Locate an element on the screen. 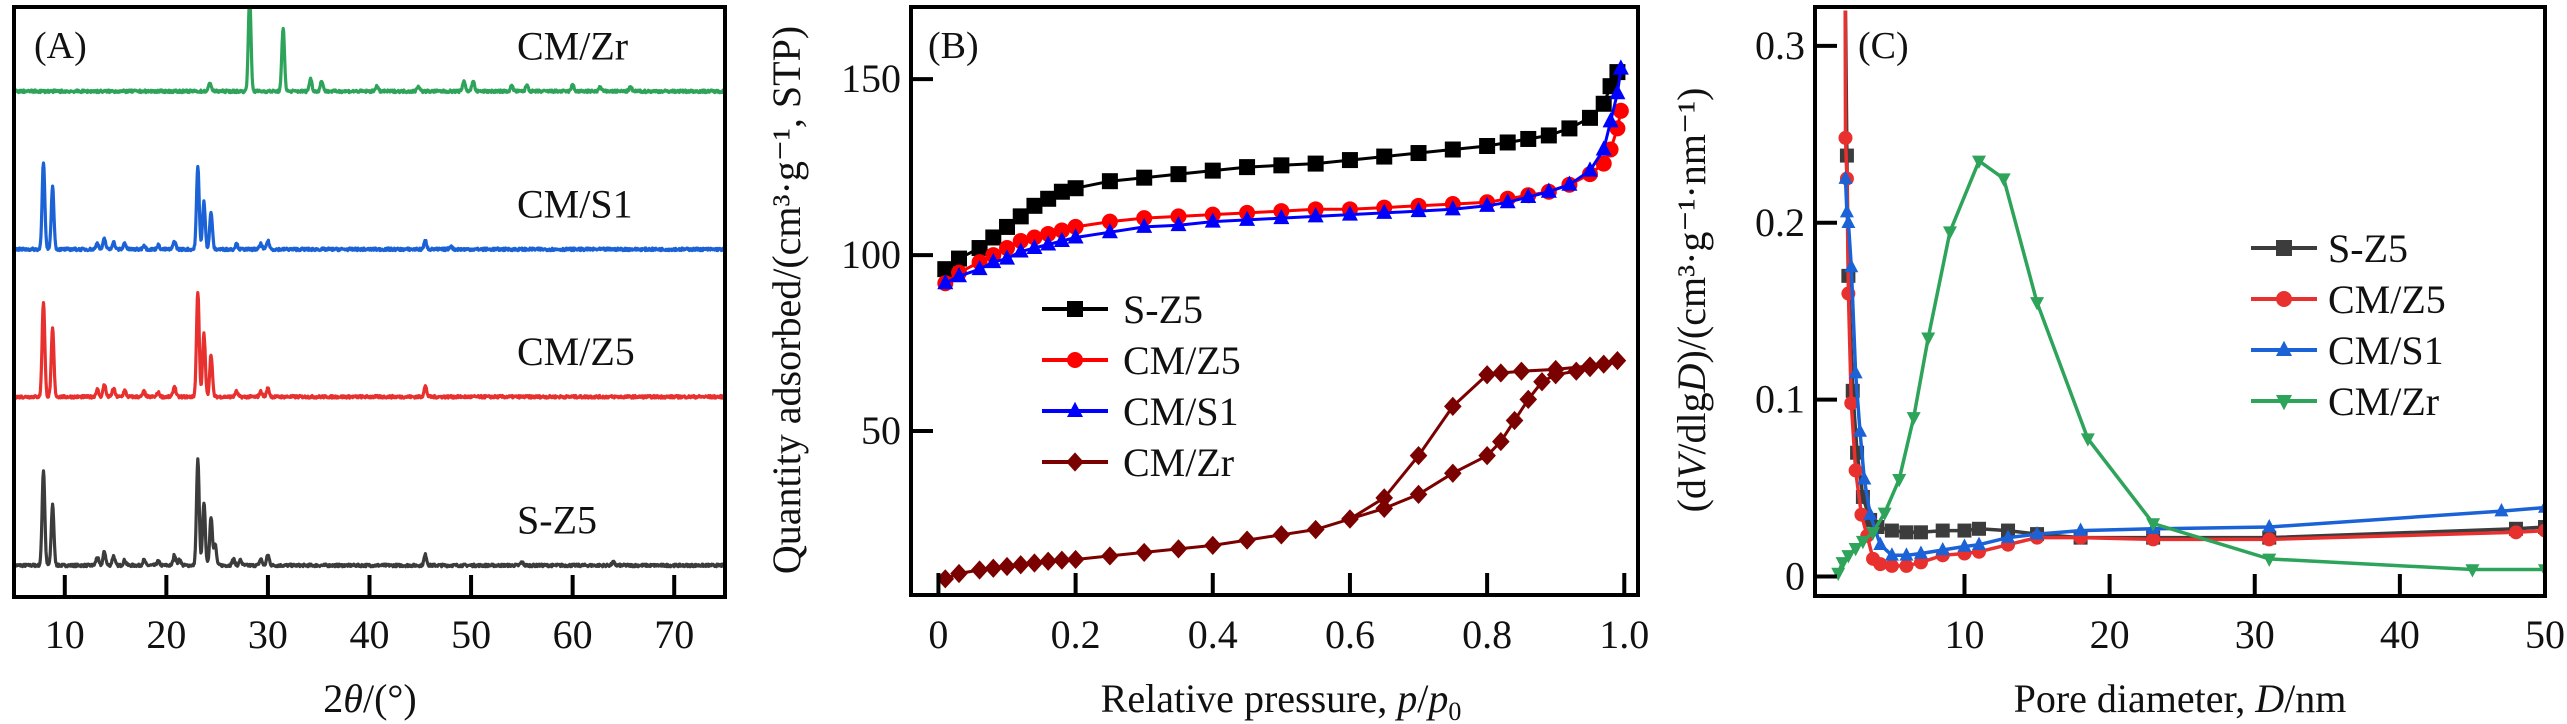 This screenshot has width=2567, height=724. y-title-unit: )/(cm³·g⁻¹·nm⁻¹) is located at coordinates (1691, 226).